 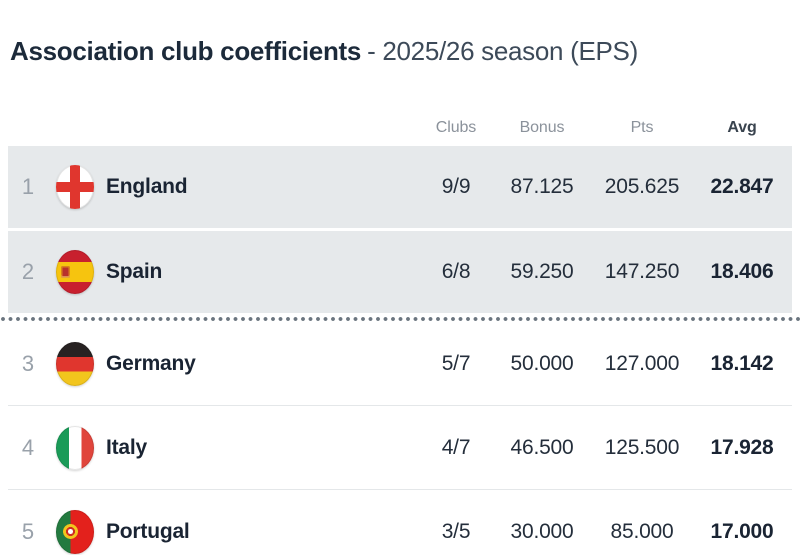 What do you see at coordinates (147, 186) in the screenshot?
I see `country-name: England` at bounding box center [147, 186].